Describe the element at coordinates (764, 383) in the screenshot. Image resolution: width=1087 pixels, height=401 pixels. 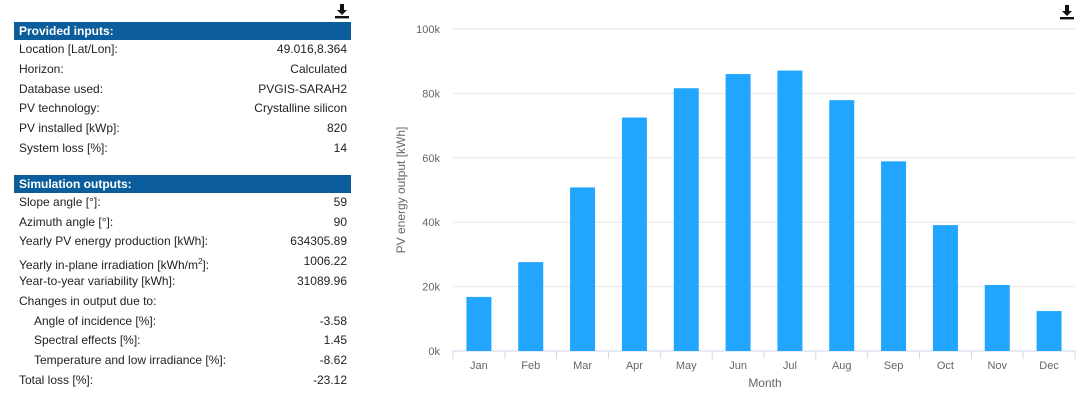
I see `x-axis-label: Month` at that location.